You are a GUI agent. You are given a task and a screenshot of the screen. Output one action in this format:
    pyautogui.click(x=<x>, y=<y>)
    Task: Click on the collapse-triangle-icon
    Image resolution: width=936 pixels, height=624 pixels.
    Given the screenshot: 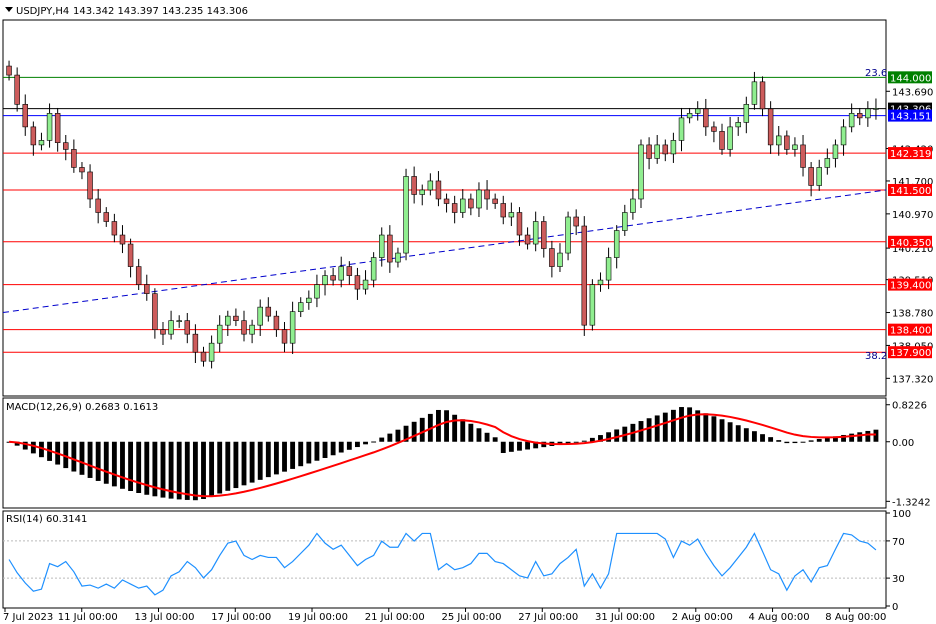 What is the action you would take?
    pyautogui.click(x=9, y=9)
    